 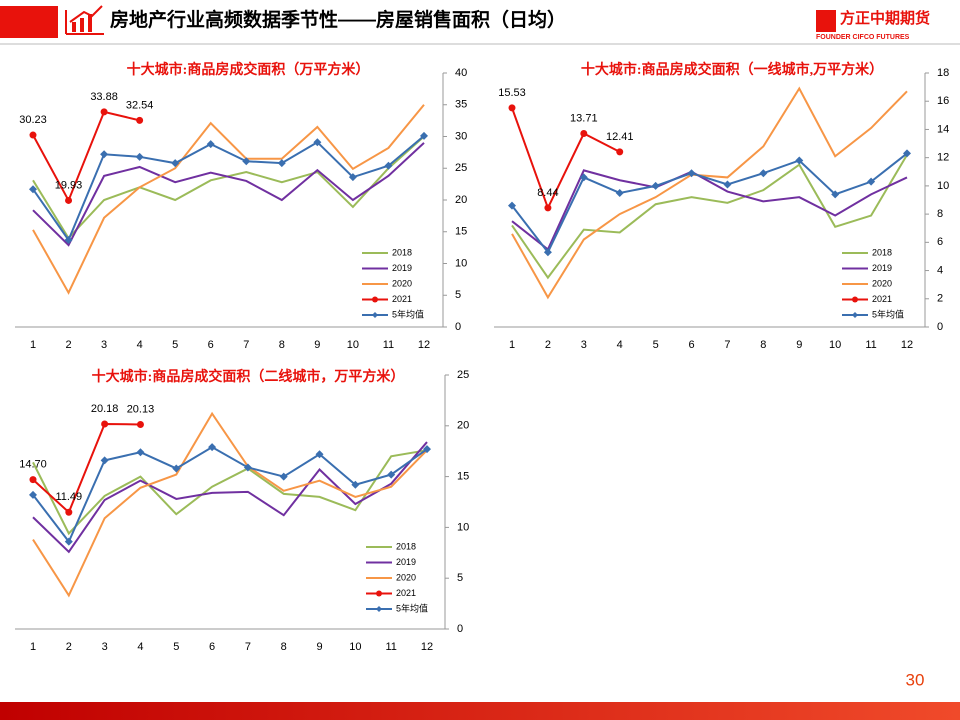 I want to click on data-label: 11.49, so click(x=68, y=497).